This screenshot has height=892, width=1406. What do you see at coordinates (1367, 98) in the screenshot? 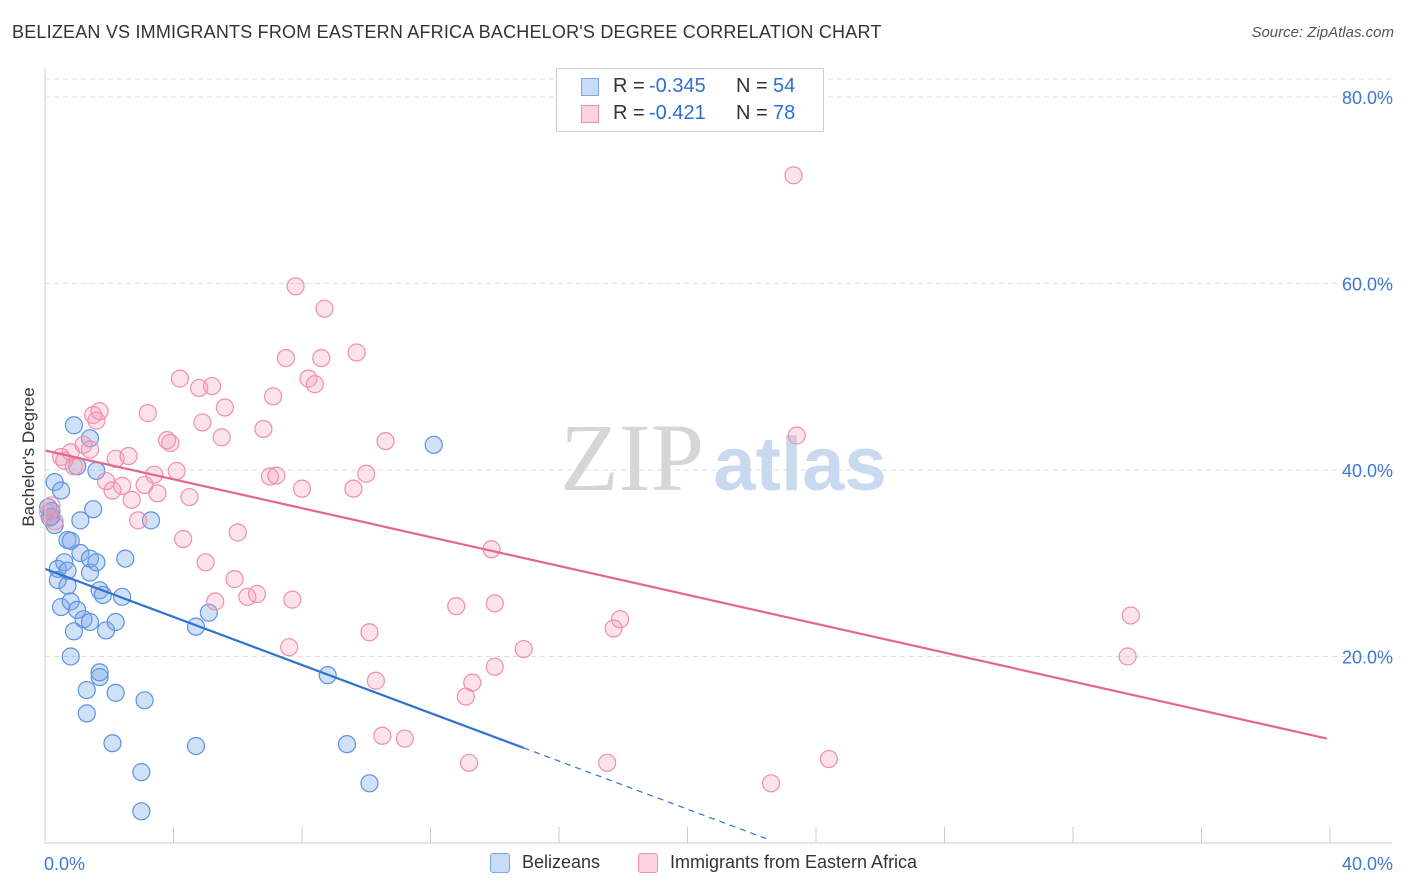
I see `y-tick-label: 80.0%` at bounding box center [1367, 98].